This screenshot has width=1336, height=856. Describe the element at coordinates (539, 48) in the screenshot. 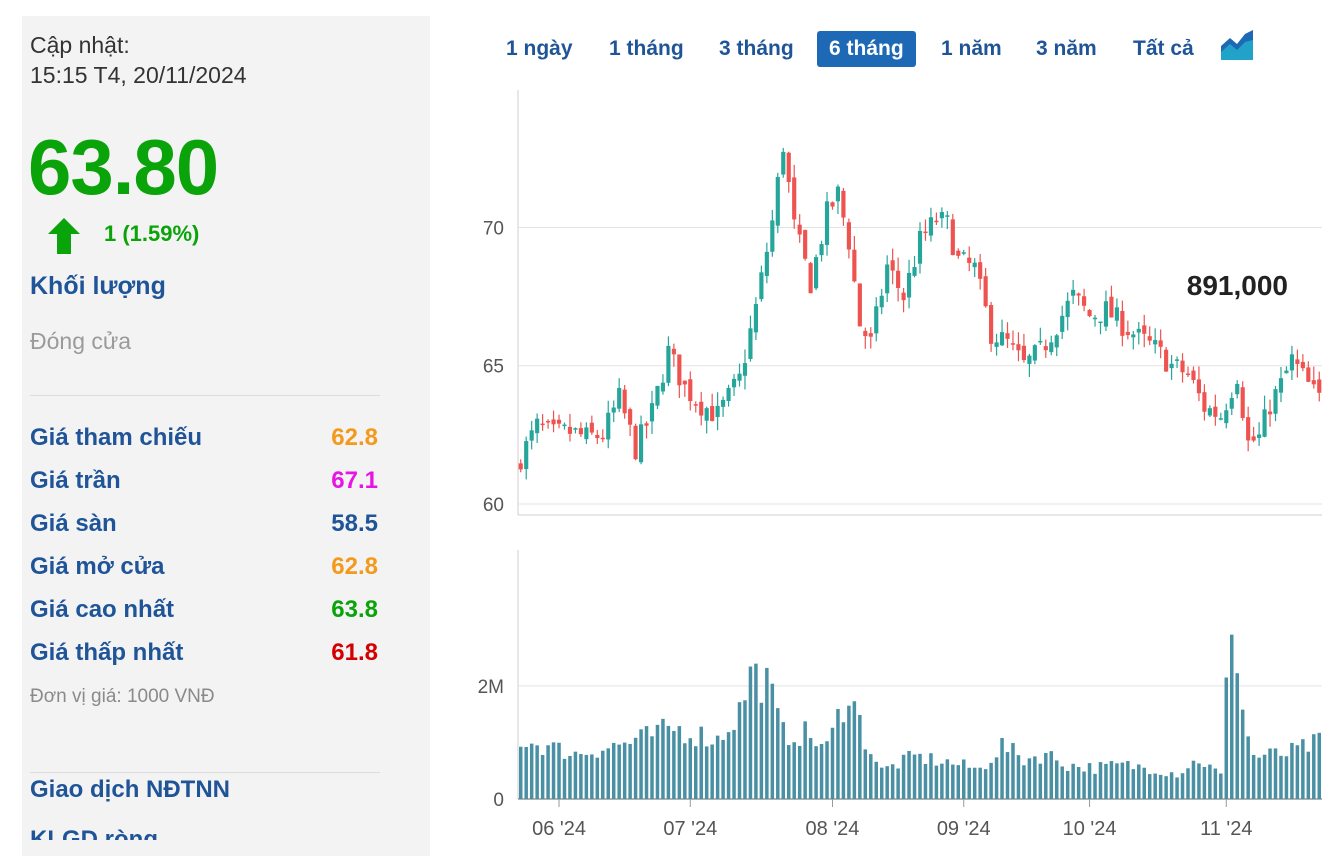

I see `tab-1-day: 1 ngày` at that location.